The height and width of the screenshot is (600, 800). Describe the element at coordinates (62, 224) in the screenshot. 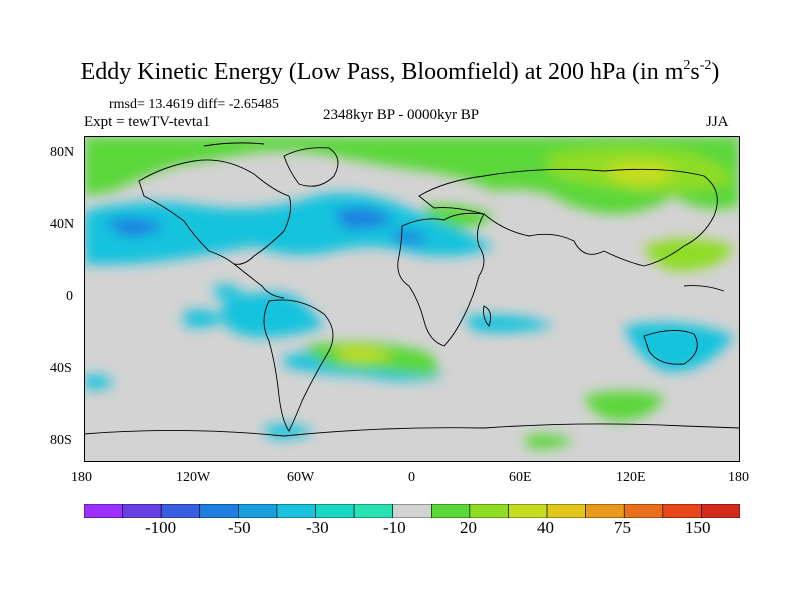

I see `lat-tick-label: 40N` at that location.